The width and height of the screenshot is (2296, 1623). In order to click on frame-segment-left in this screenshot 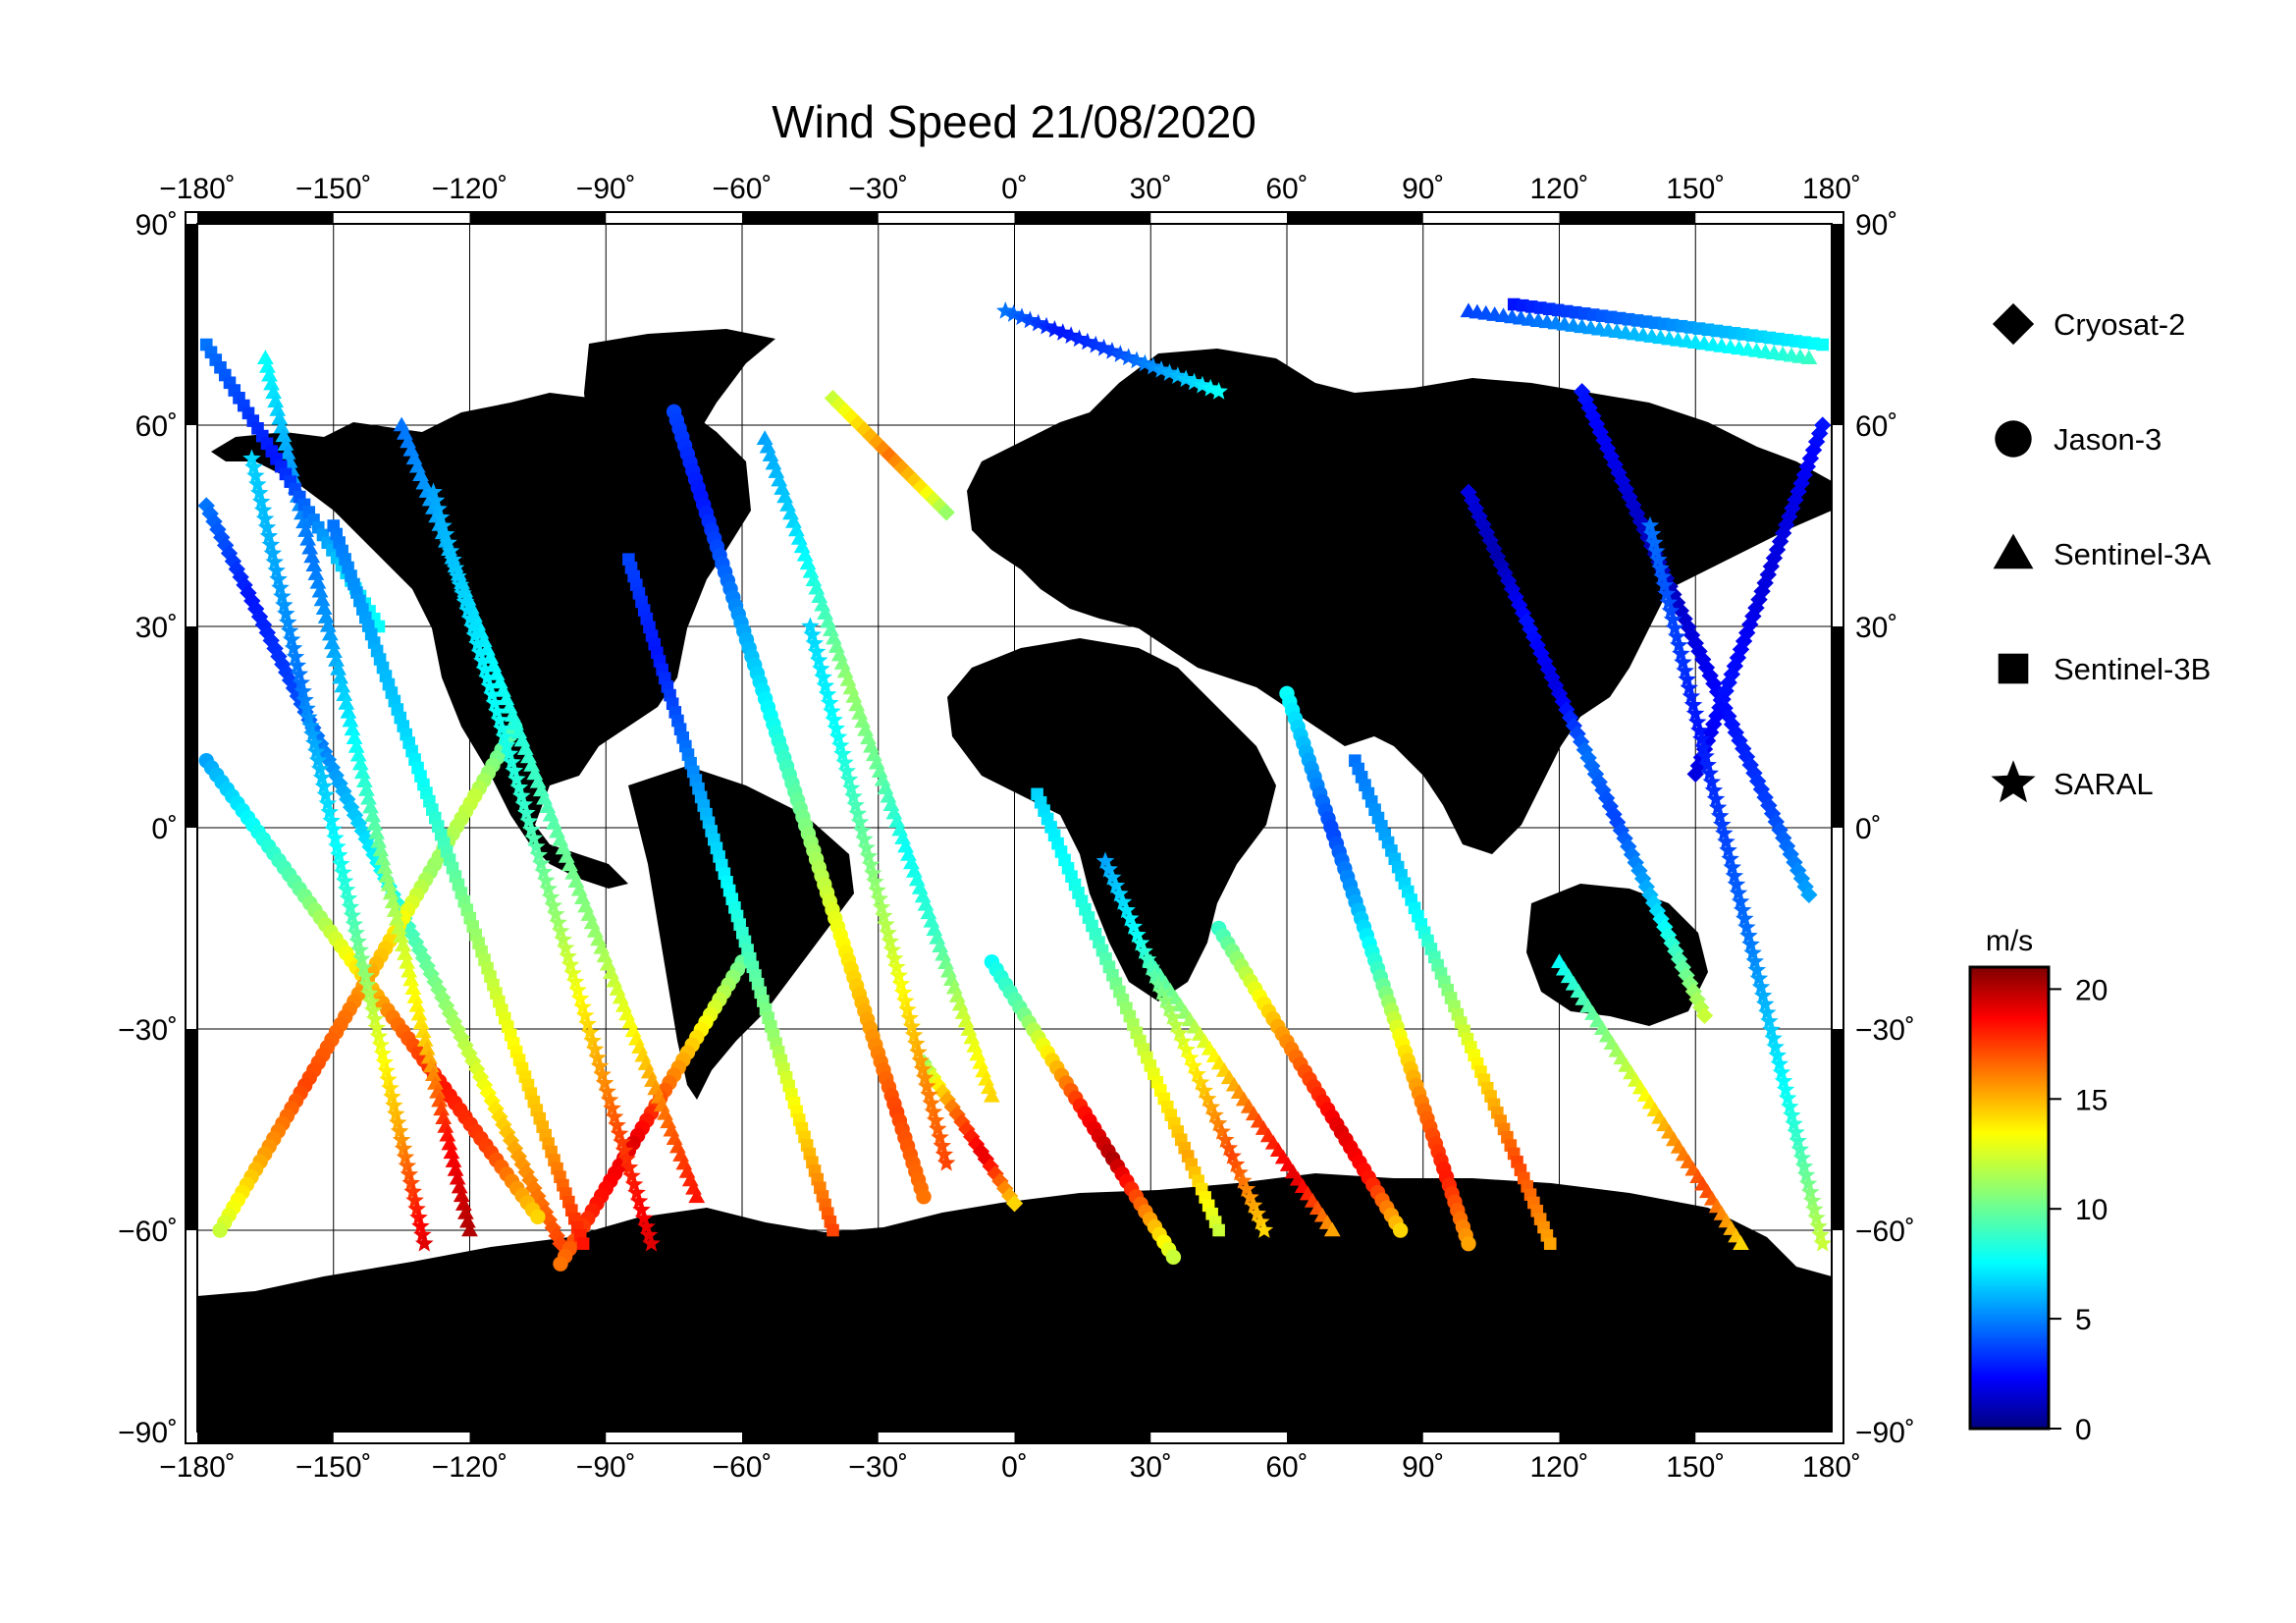, I will do `click(191, 324)`.